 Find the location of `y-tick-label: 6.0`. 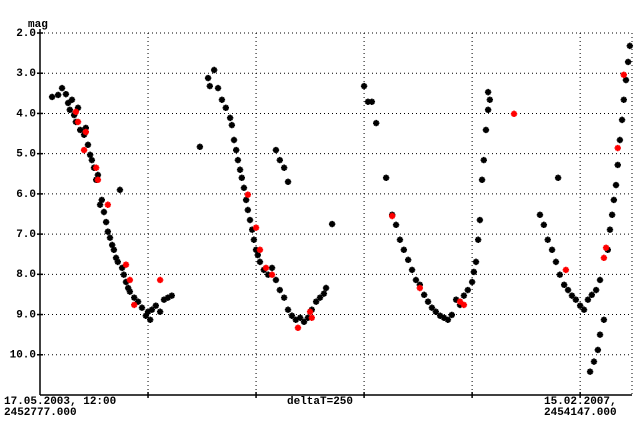

y-tick-label: 6.0 is located at coordinates (26, 195).